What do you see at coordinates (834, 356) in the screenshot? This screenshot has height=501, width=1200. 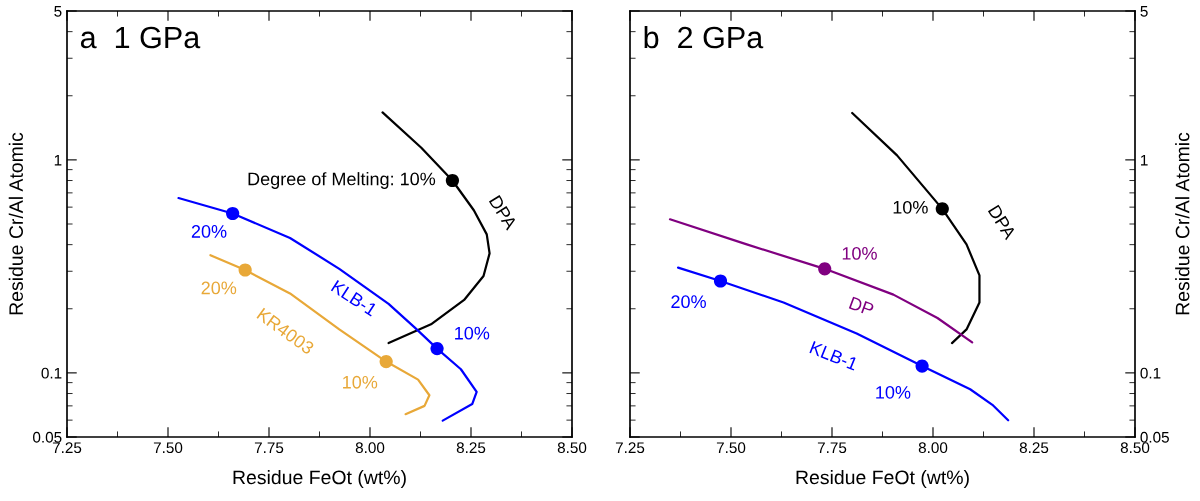 I see `text: KLB-1` at bounding box center [834, 356].